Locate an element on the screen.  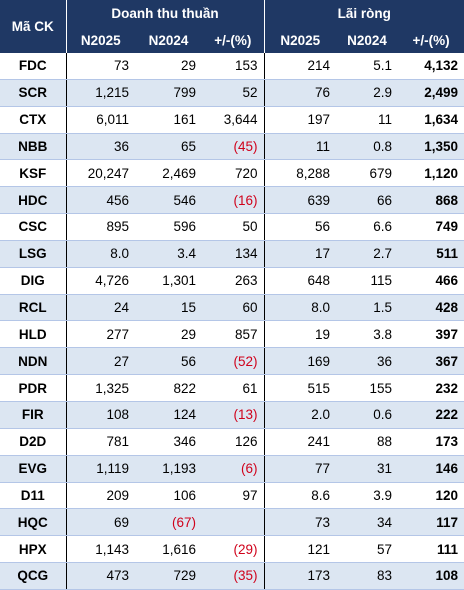
table-row: HQC 69 (67) 73 34 117 is located at coordinates (232, 522).